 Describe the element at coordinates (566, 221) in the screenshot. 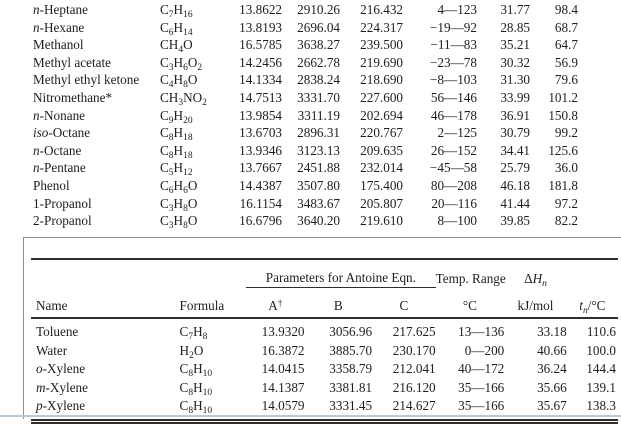

I see `boiling-point-value: 82.2` at that location.